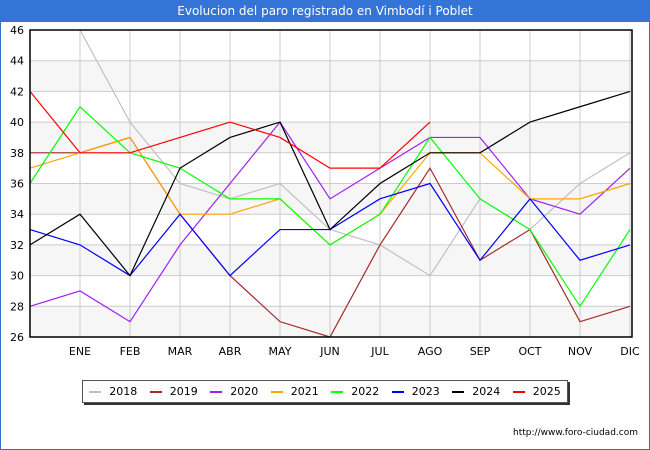 This screenshot has height=450, width=650. I want to click on y-tick-label: 38, so click(17, 153).